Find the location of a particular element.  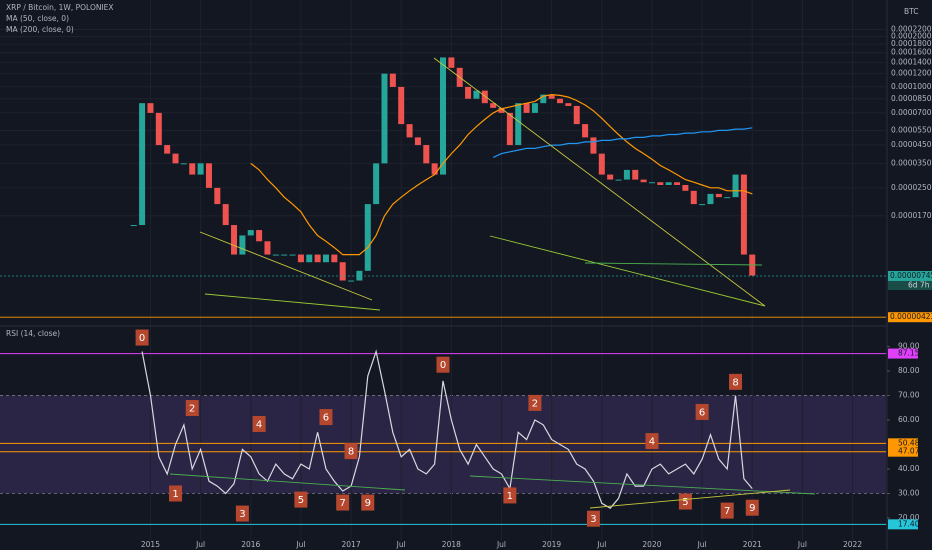

annotation-label: 8 is located at coordinates (735, 382).